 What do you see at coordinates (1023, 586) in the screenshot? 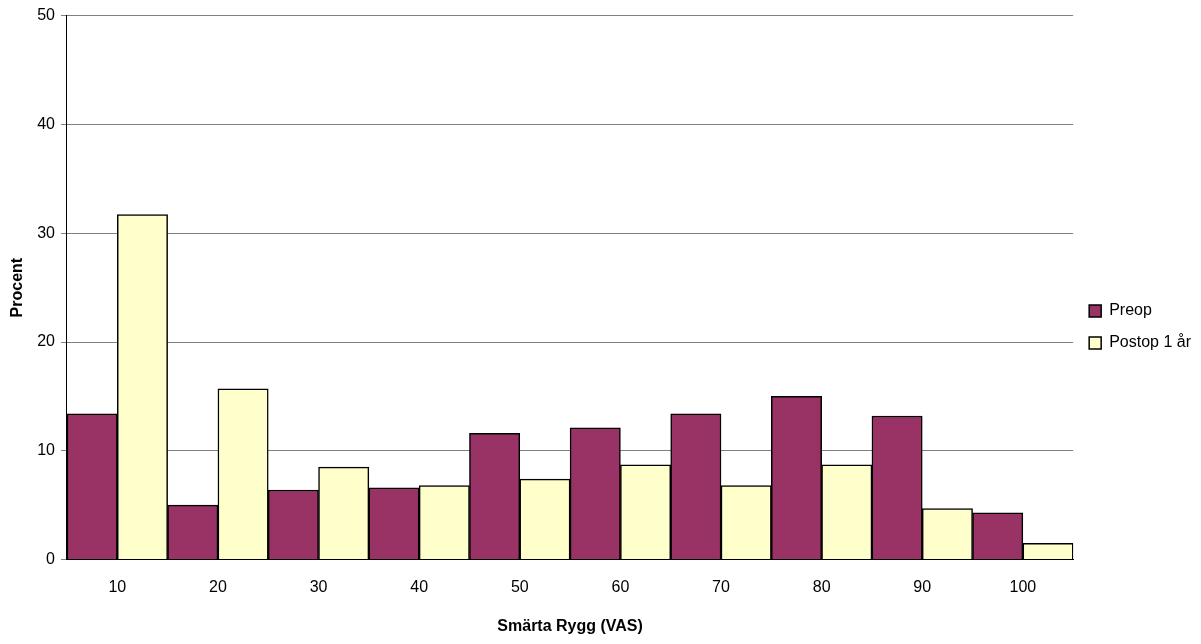
I see `x-tick-label: 100` at bounding box center [1023, 586].